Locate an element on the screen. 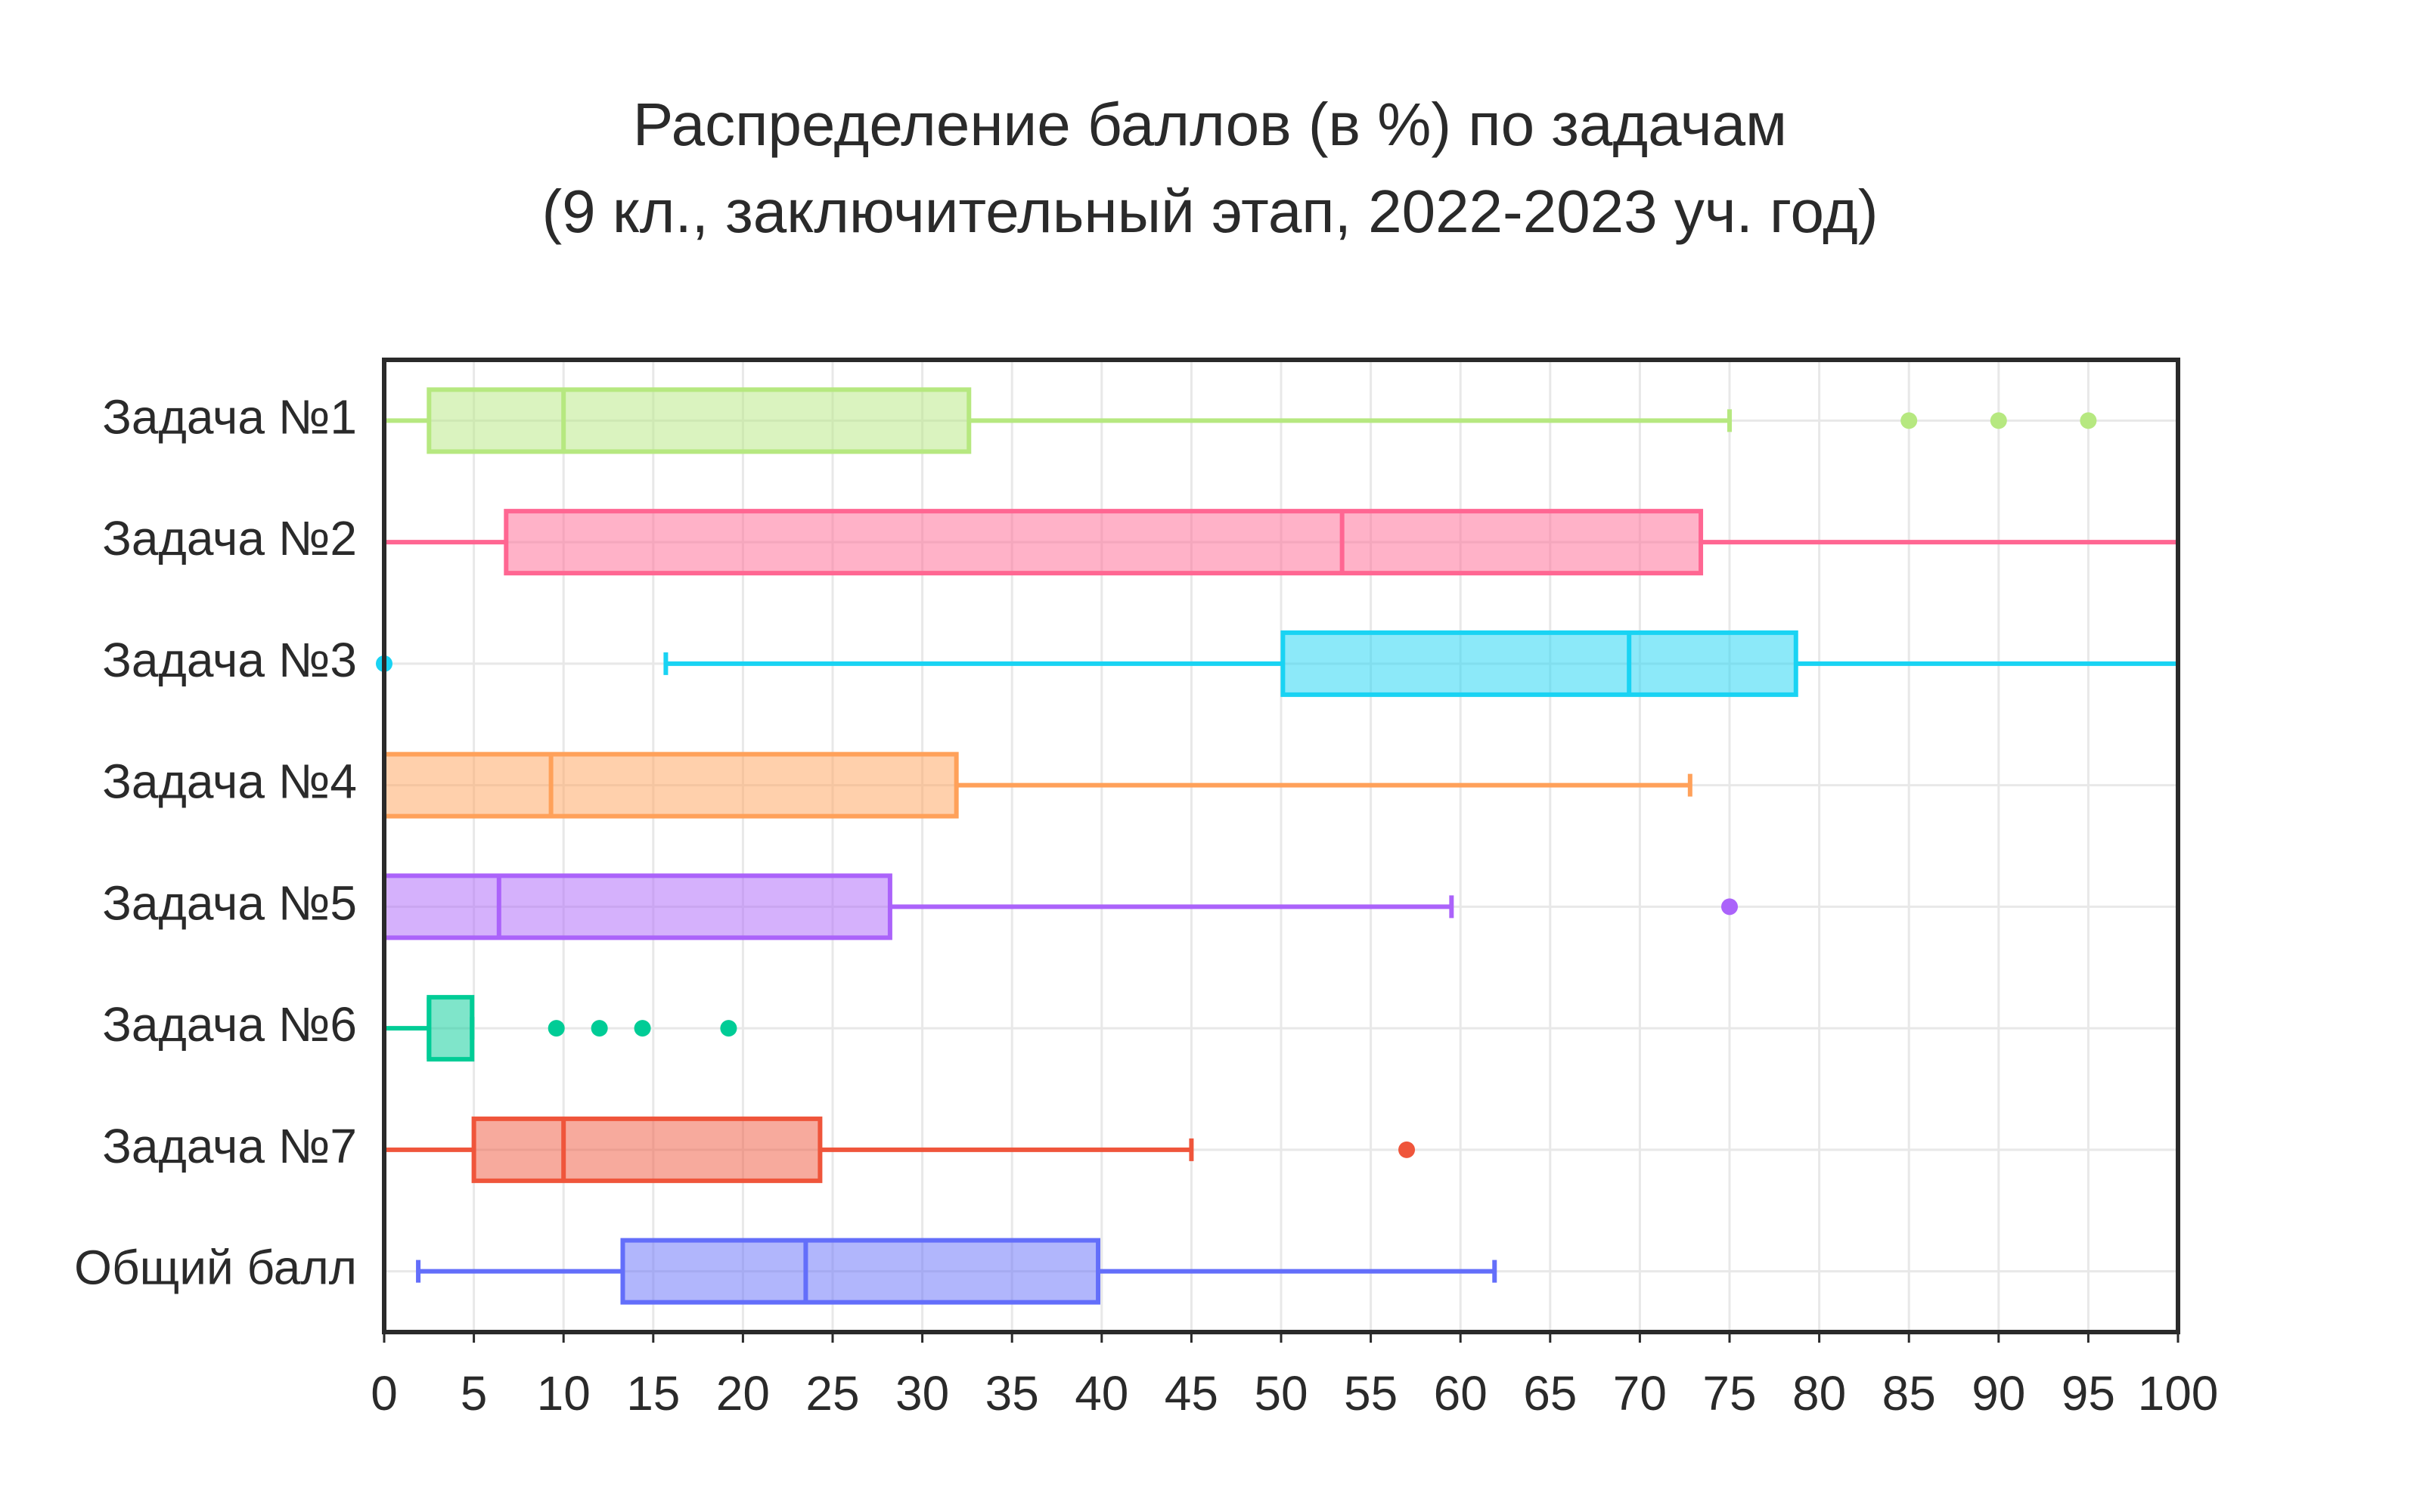 The height and width of the screenshot is (1512, 2420). x-tick-label: 60 is located at coordinates (1461, 1393).